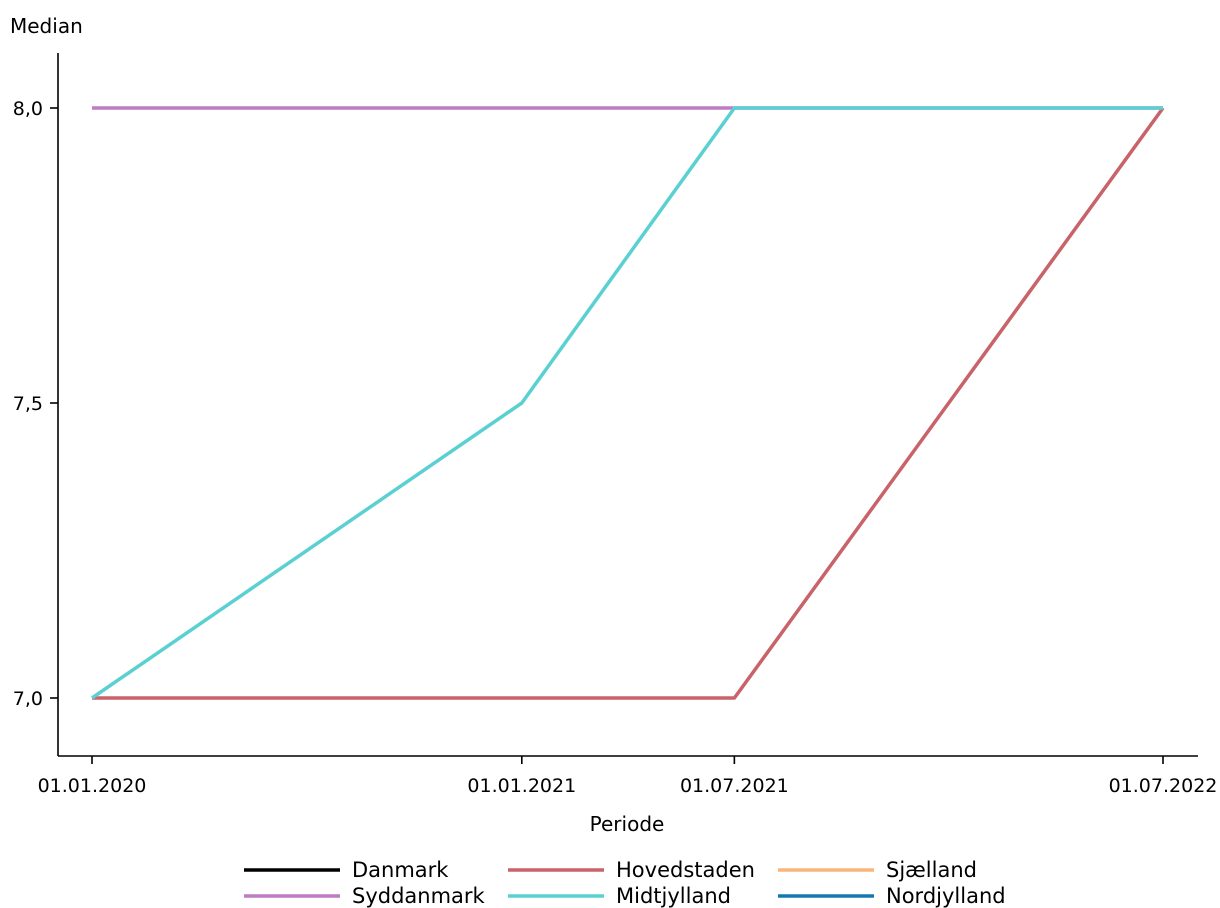  Describe the element at coordinates (627, 824) in the screenshot. I see `x-axis-title: Periode` at that location.